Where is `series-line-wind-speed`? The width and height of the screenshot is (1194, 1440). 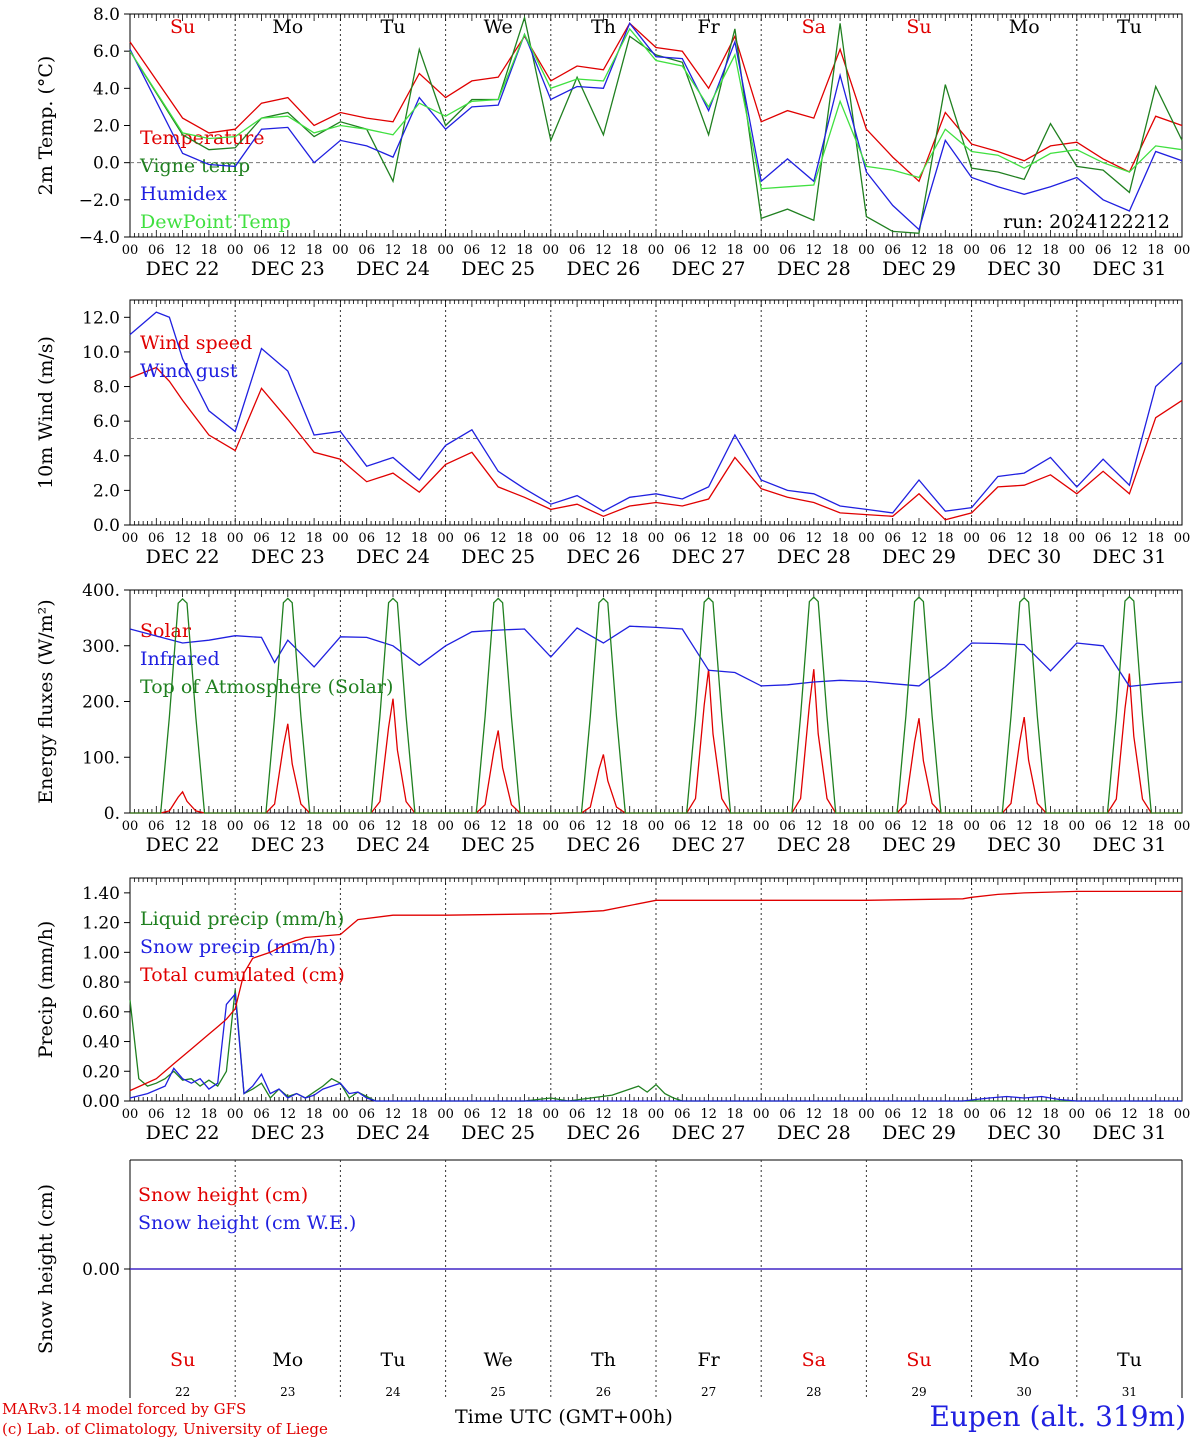
series-line-wind-speed is located at coordinates (656, 443).